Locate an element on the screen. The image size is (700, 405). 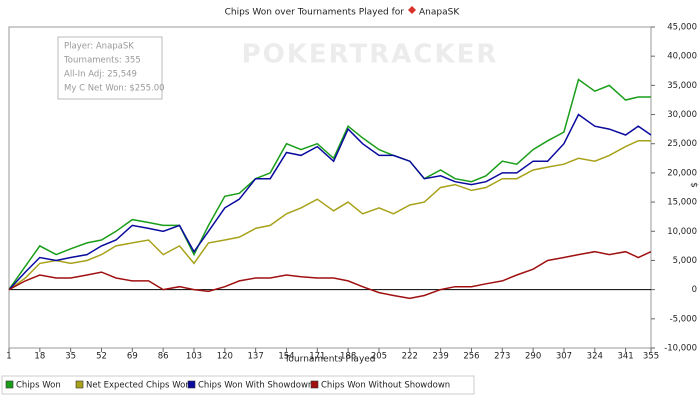
y-tick-label: 0 is located at coordinates (694, 290).